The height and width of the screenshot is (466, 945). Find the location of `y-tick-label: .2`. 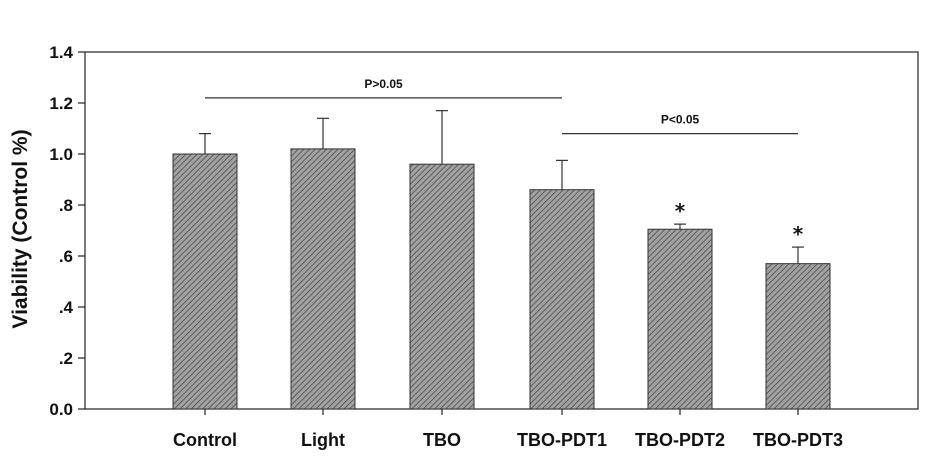

y-tick-label: .2 is located at coordinates (66, 358).